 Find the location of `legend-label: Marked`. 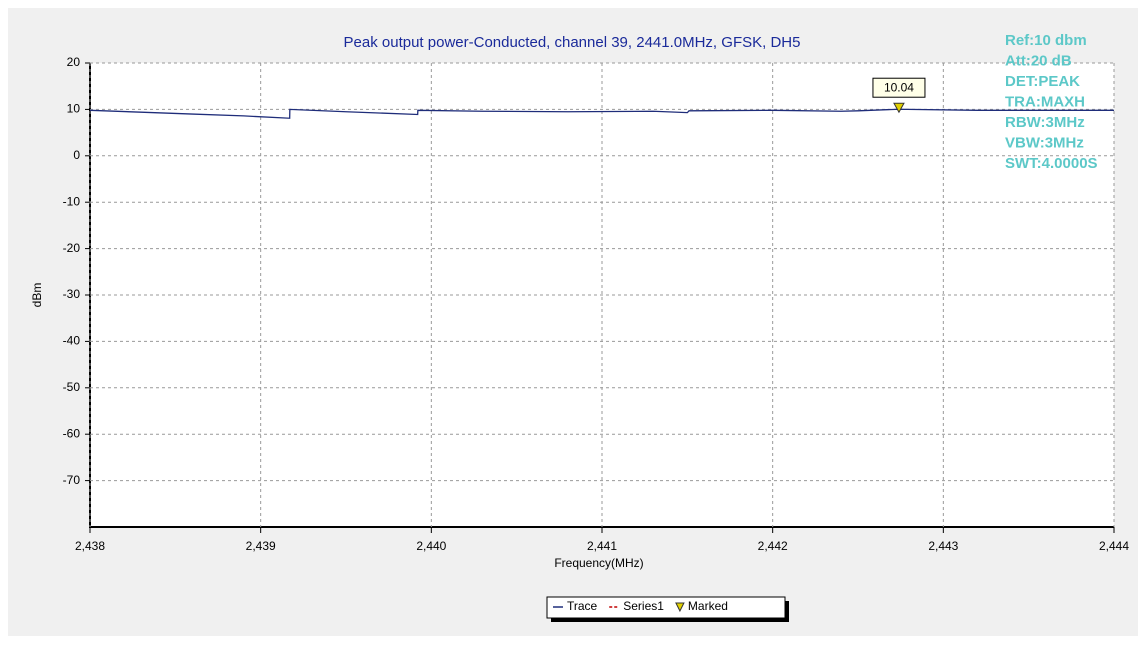

legend-label: Marked is located at coordinates (708, 606).